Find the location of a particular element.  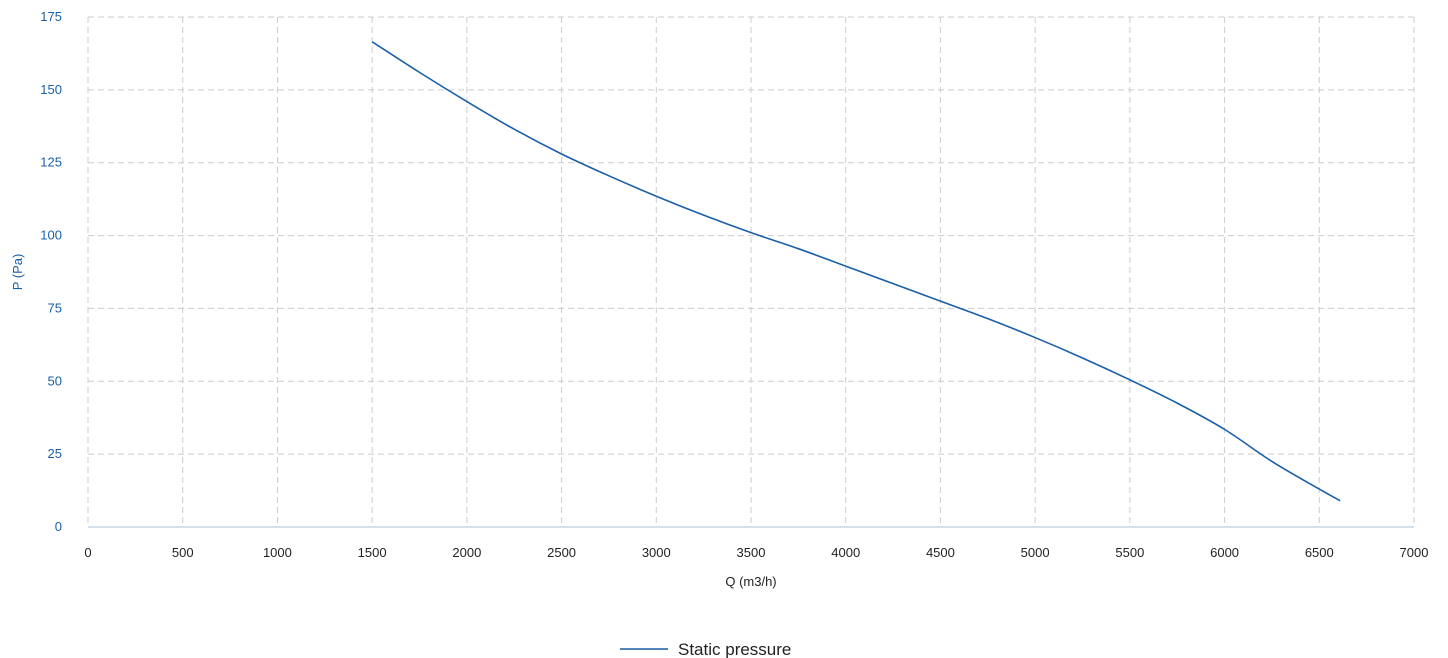

y-tick-label: 125 is located at coordinates (51, 162).